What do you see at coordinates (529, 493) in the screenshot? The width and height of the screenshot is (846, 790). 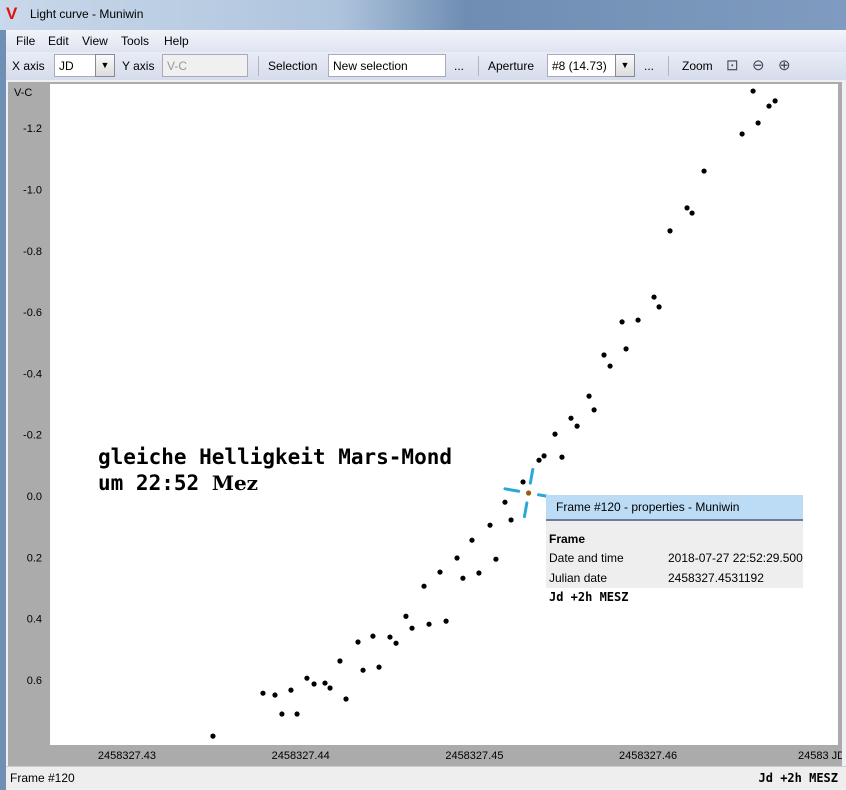 I see `selected-data-point` at bounding box center [529, 493].